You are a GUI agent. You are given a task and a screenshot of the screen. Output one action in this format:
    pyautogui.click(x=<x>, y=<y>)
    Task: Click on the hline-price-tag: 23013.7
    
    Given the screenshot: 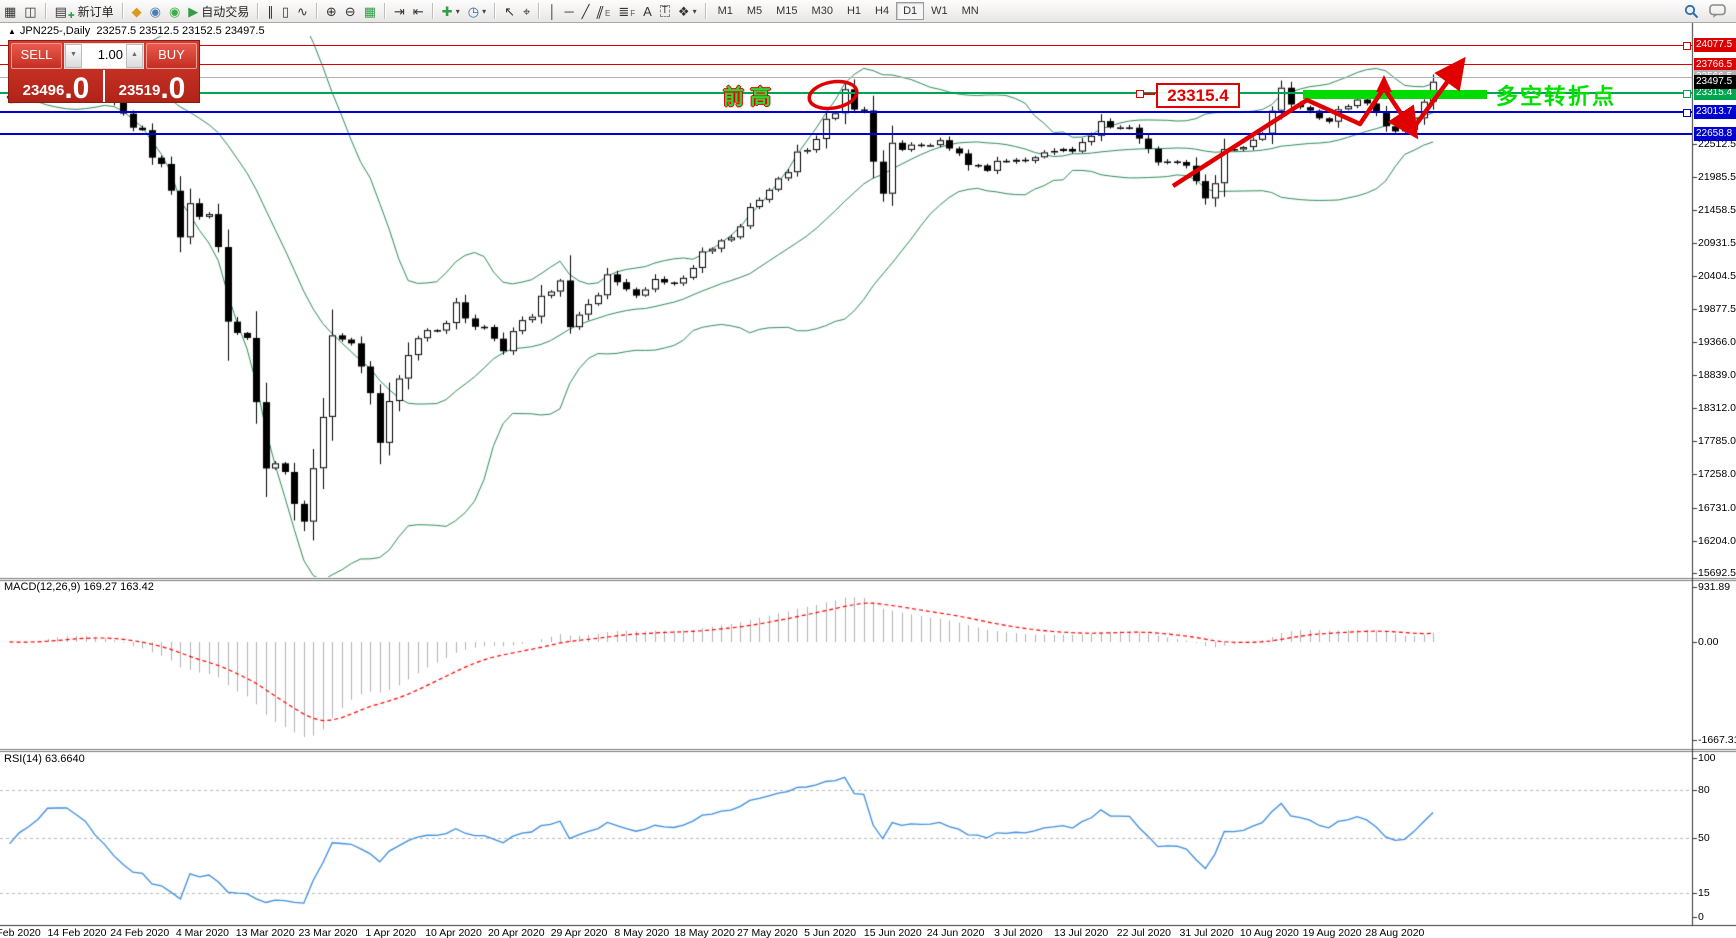 What is the action you would take?
    pyautogui.click(x=1715, y=112)
    